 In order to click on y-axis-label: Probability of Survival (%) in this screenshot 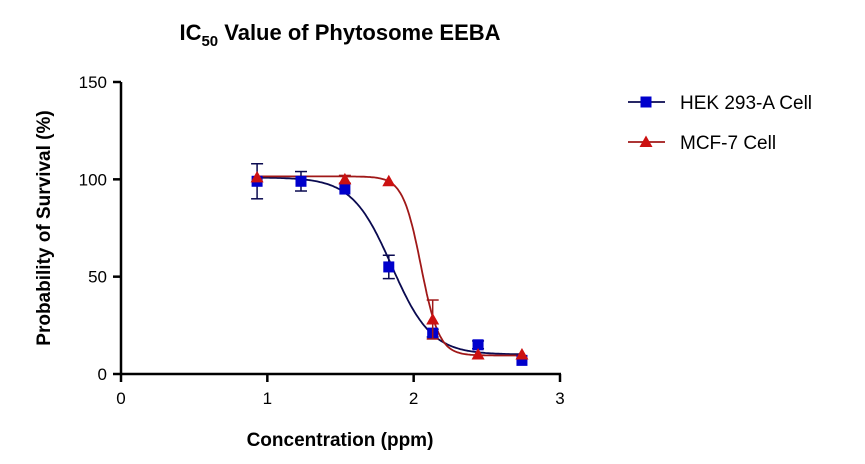, I will do `click(44, 227)`.